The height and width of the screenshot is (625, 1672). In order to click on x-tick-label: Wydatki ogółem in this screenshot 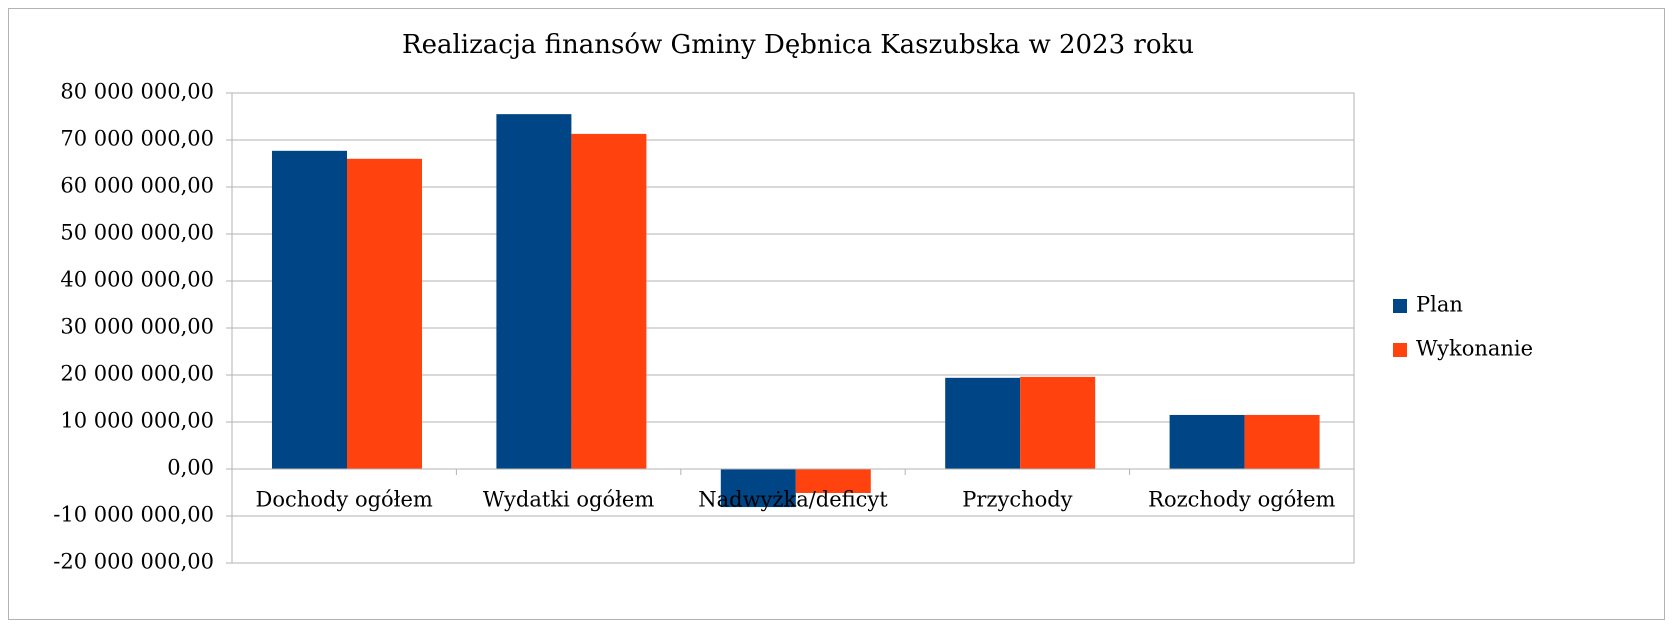, I will do `click(568, 500)`.